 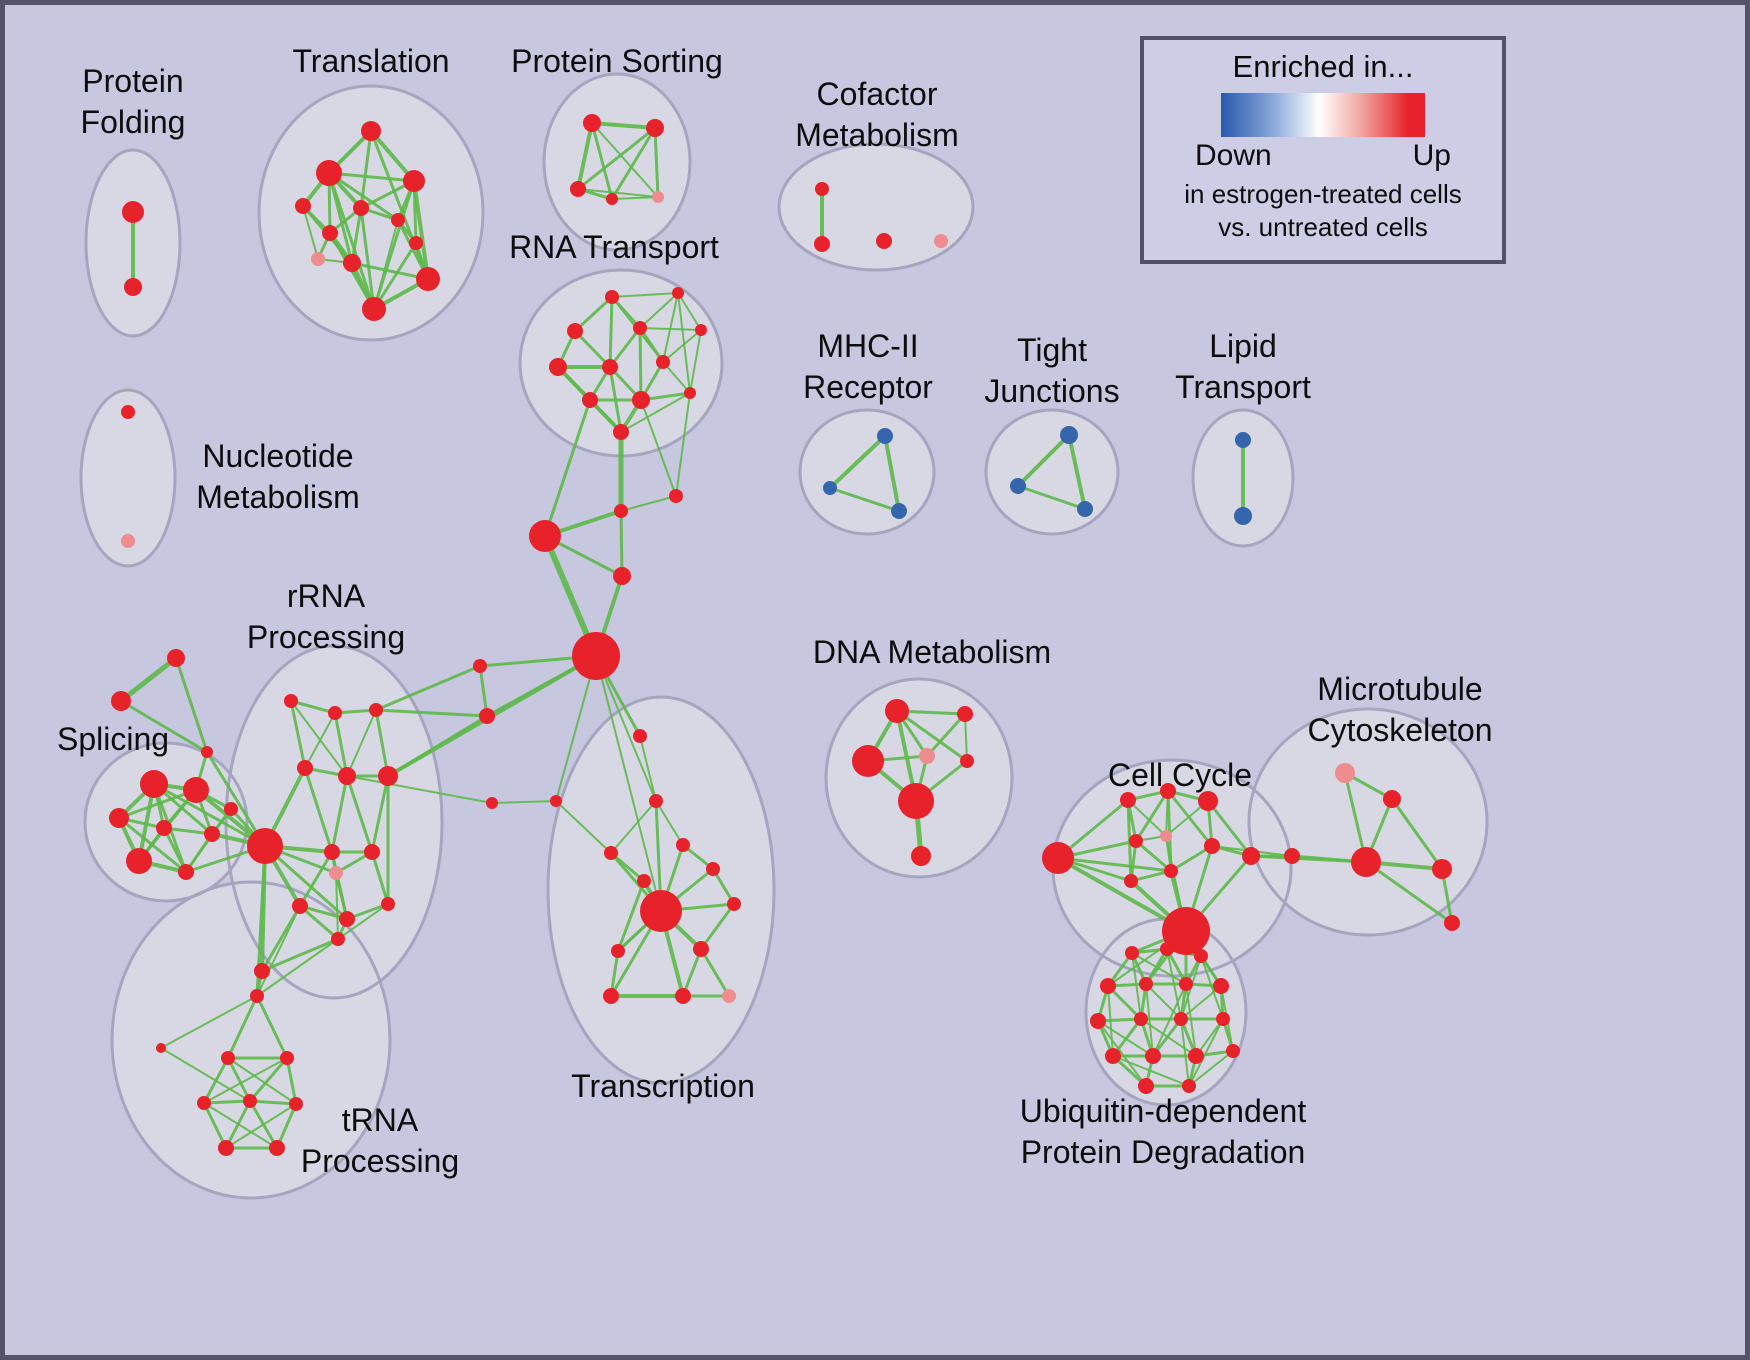 I want to click on cluster-outline-transcription, so click(x=661, y=890).